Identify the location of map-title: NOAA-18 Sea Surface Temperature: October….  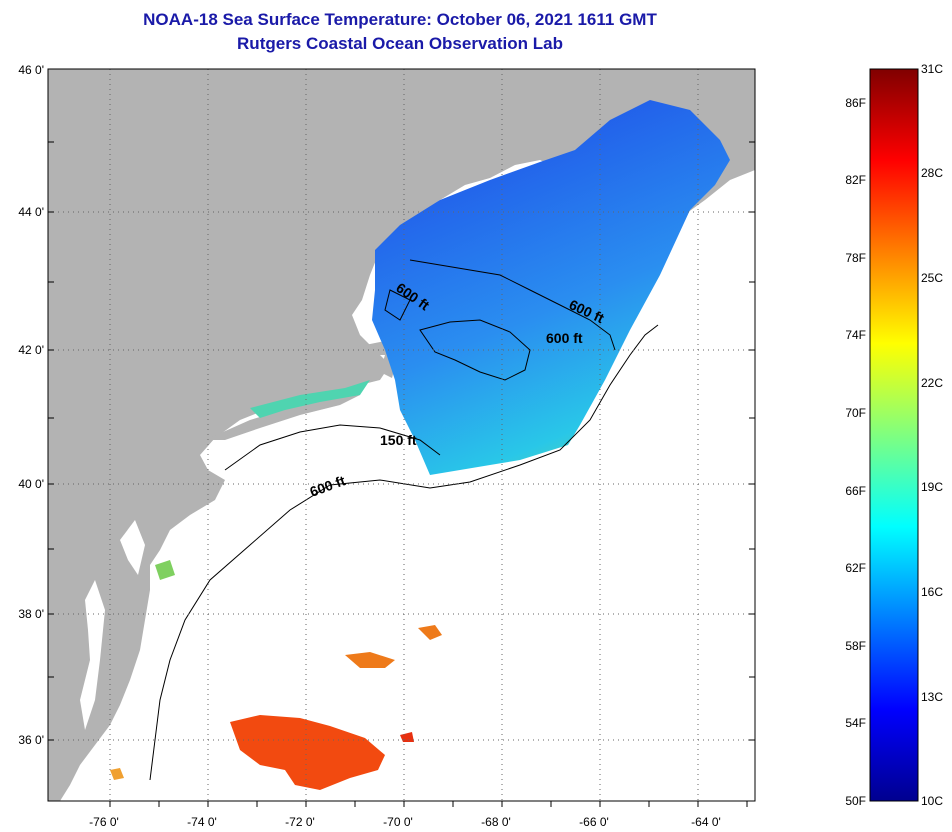
(400, 19).